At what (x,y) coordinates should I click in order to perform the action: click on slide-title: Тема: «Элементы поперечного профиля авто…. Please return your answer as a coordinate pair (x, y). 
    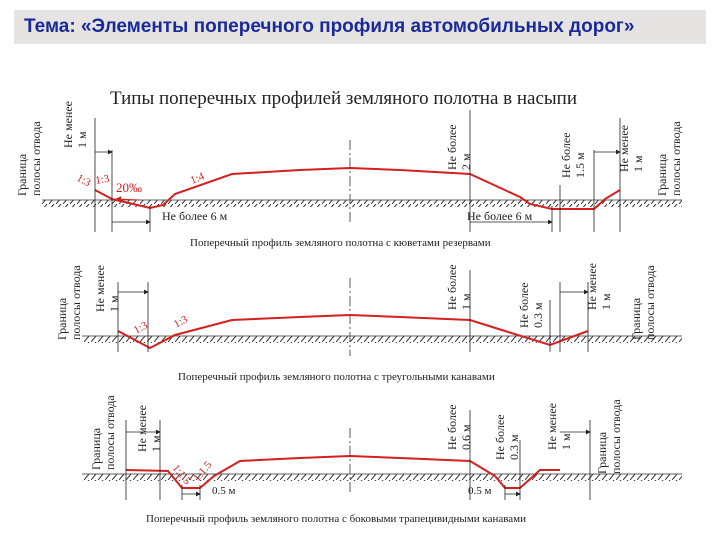
    Looking at the image, I should click on (329, 26).